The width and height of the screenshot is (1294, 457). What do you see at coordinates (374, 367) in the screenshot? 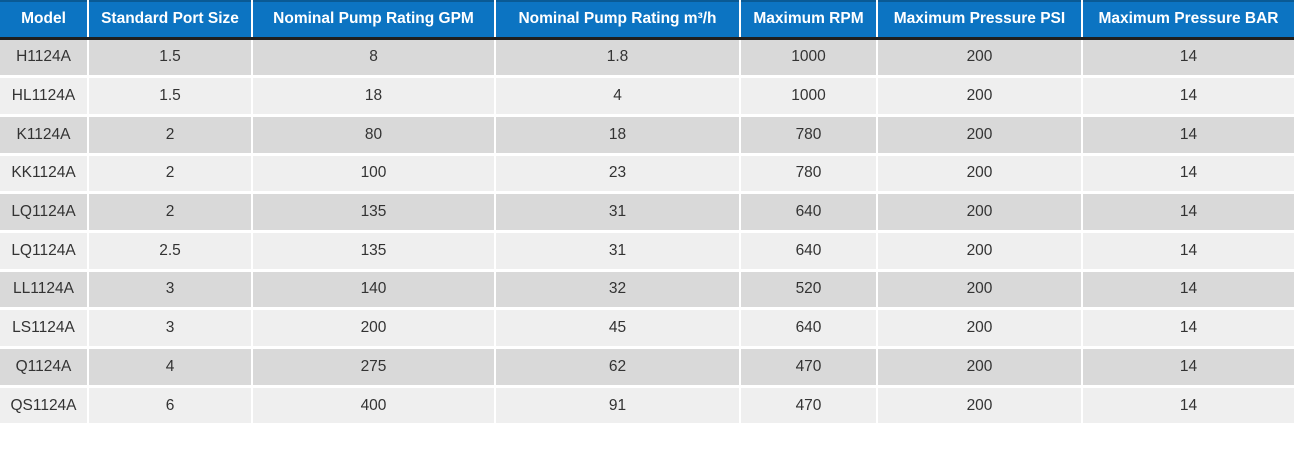
I see `cell-nominal-pump-rating-gpm: 275` at bounding box center [374, 367].